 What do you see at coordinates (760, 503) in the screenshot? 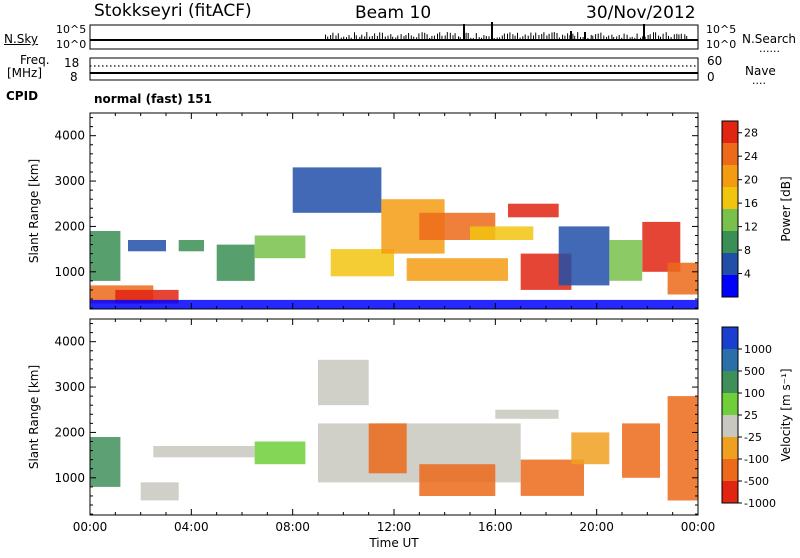
I see `colorbar-tick-label: -1000` at bounding box center [760, 503].